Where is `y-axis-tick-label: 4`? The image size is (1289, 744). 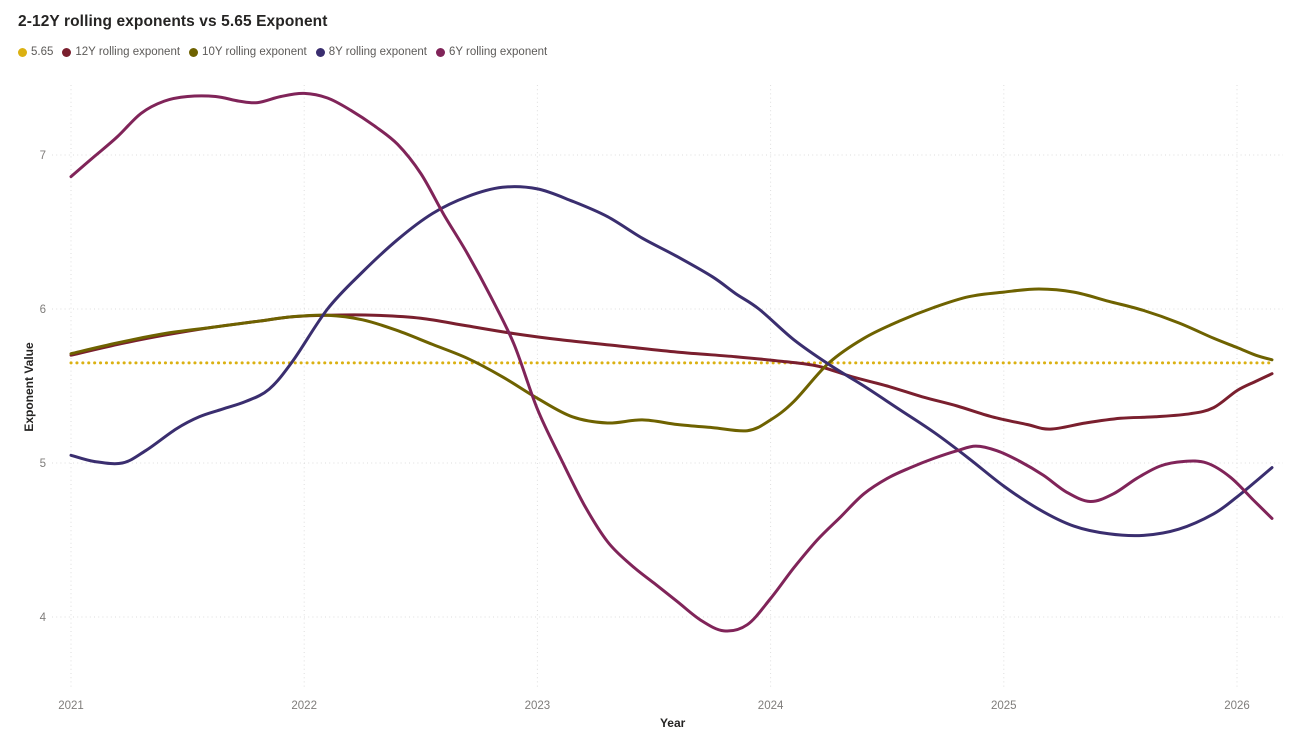
y-axis-tick-label: 4 is located at coordinates (43, 618).